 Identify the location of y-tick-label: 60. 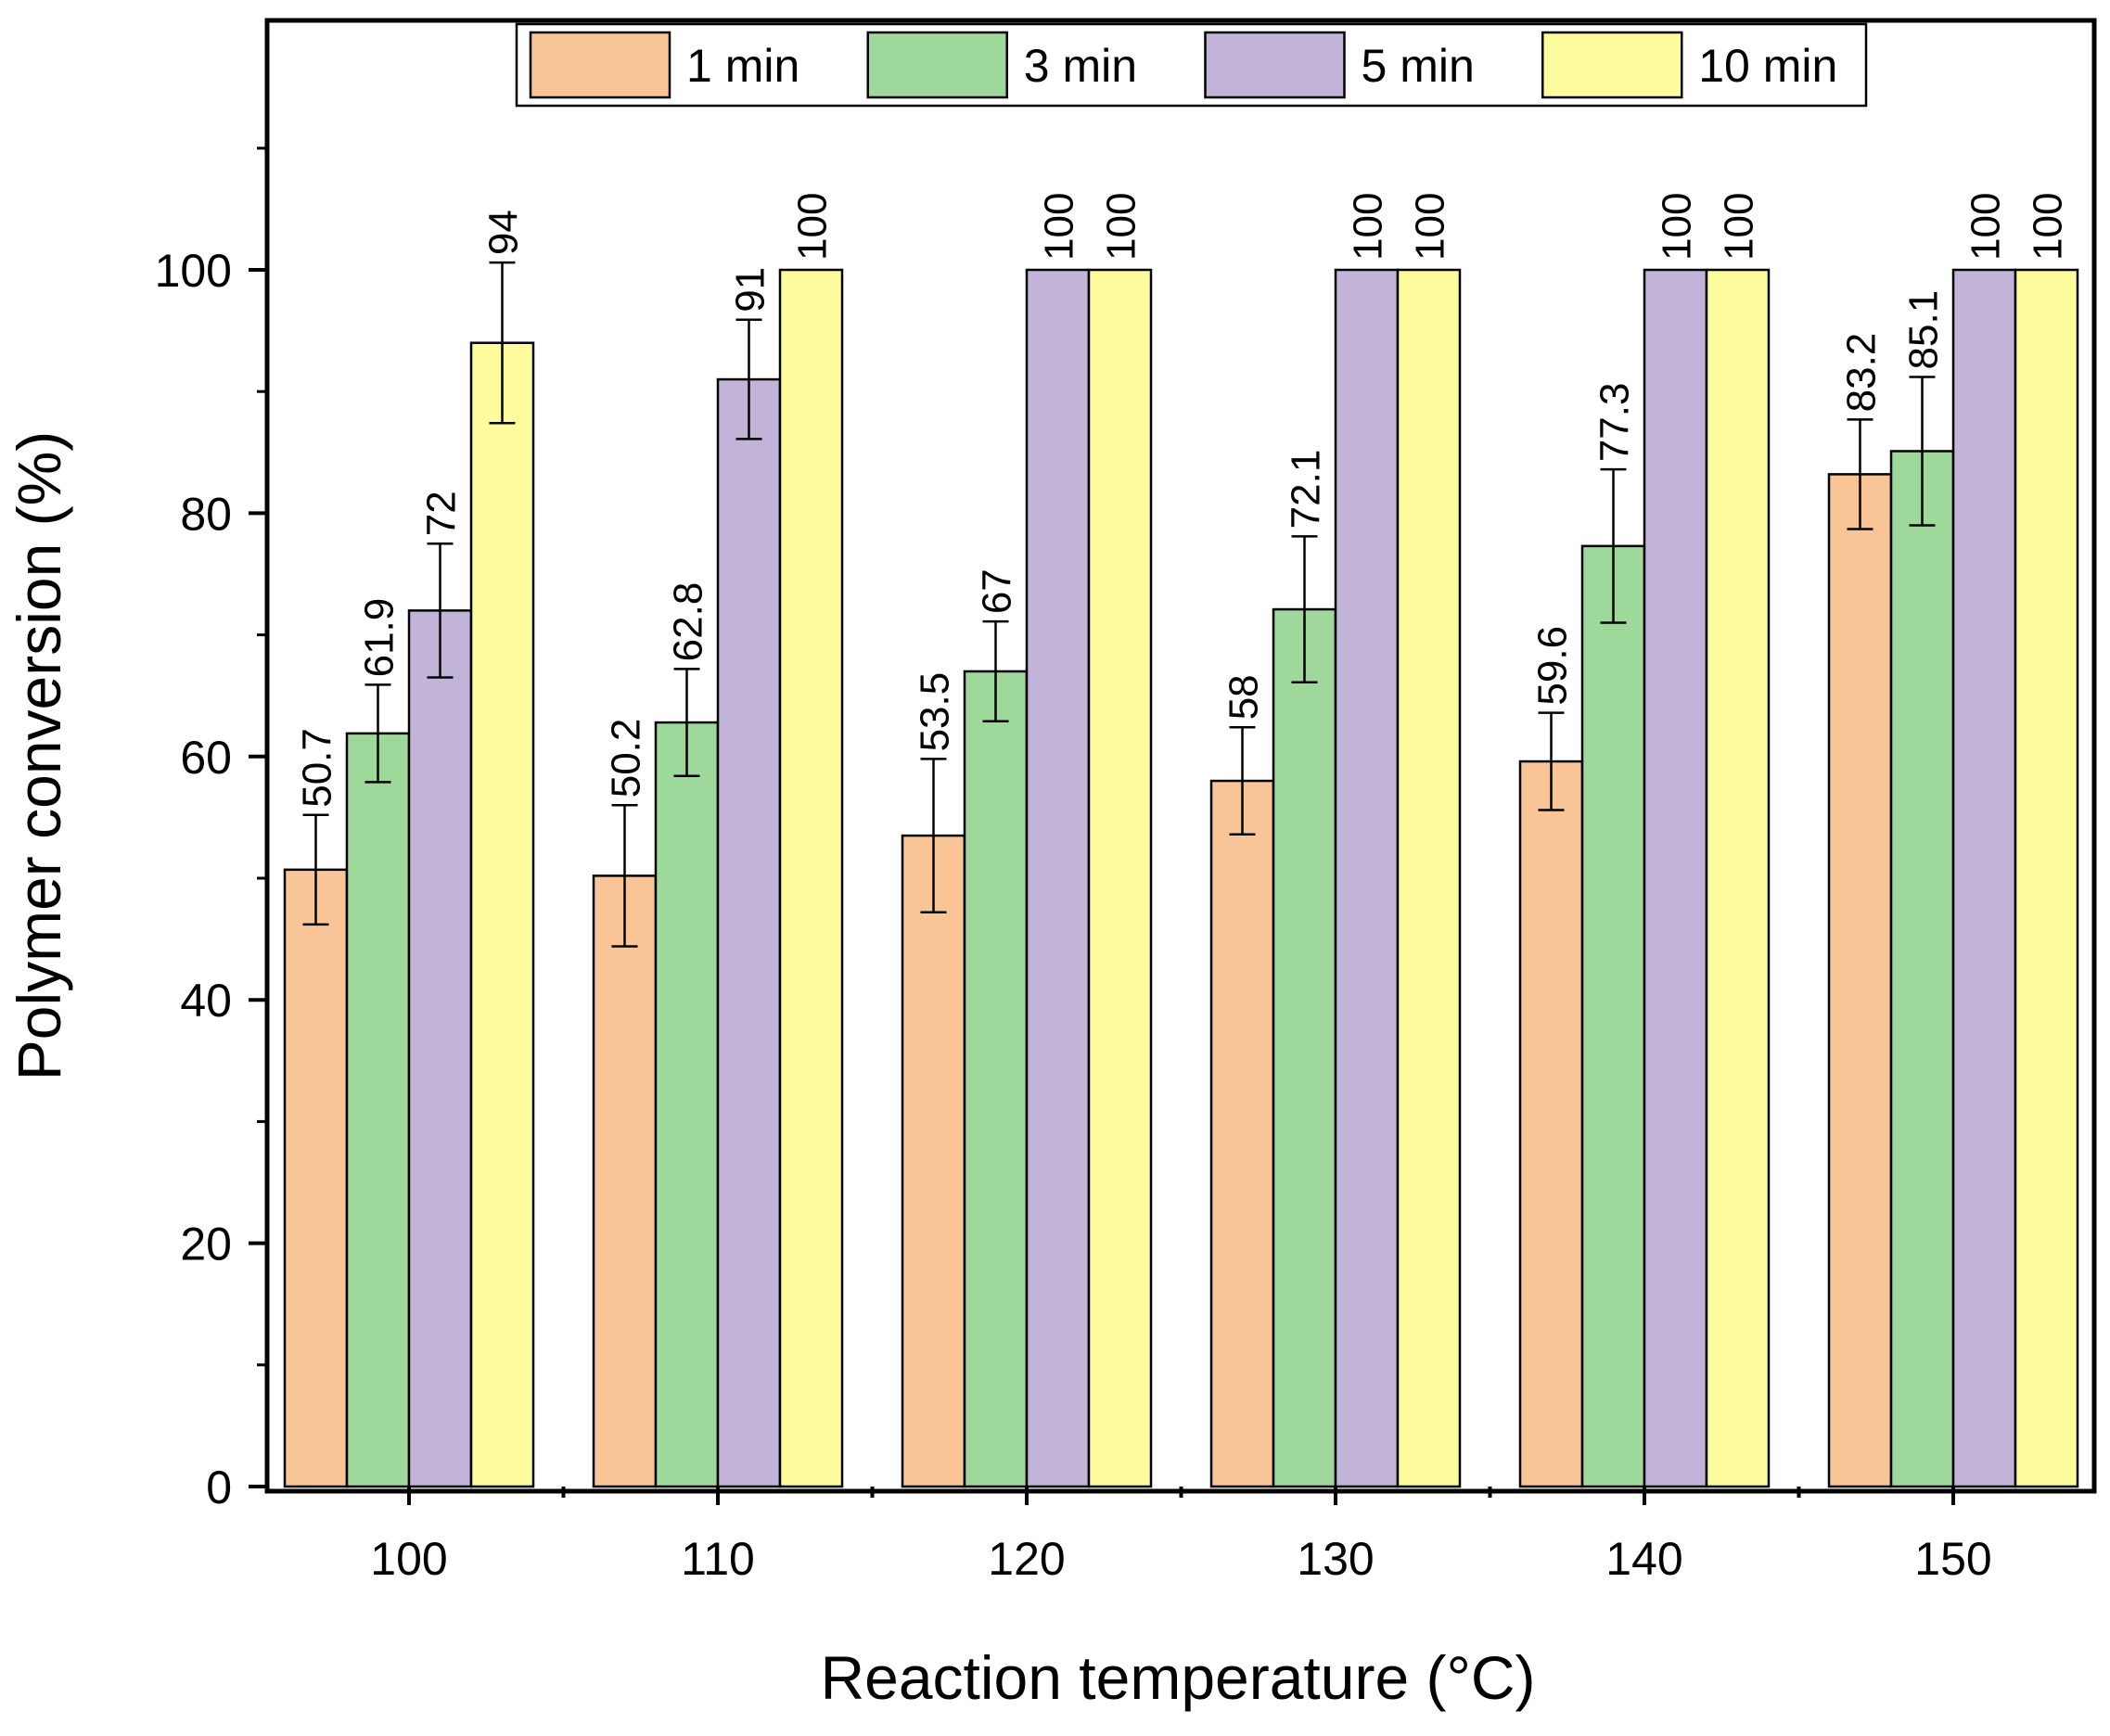
(206, 758).